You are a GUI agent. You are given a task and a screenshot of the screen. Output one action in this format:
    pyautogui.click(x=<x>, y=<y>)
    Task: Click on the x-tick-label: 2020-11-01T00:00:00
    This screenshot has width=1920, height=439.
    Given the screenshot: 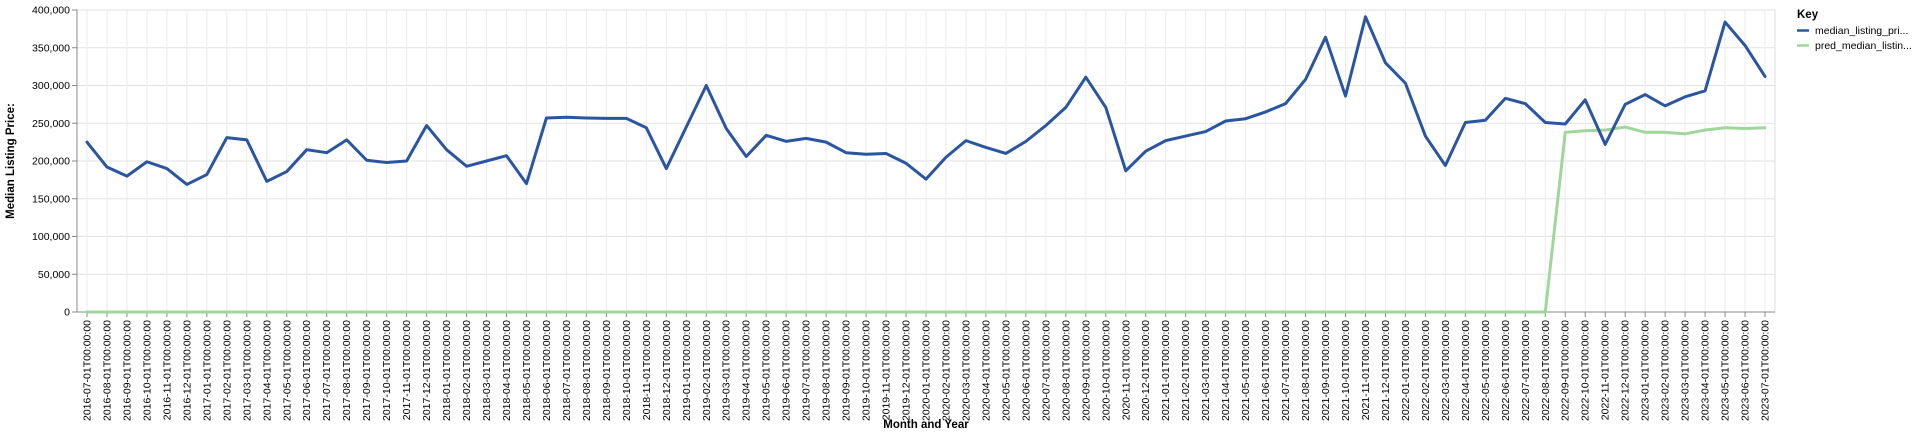 What is the action you would take?
    pyautogui.click(x=1126, y=370)
    